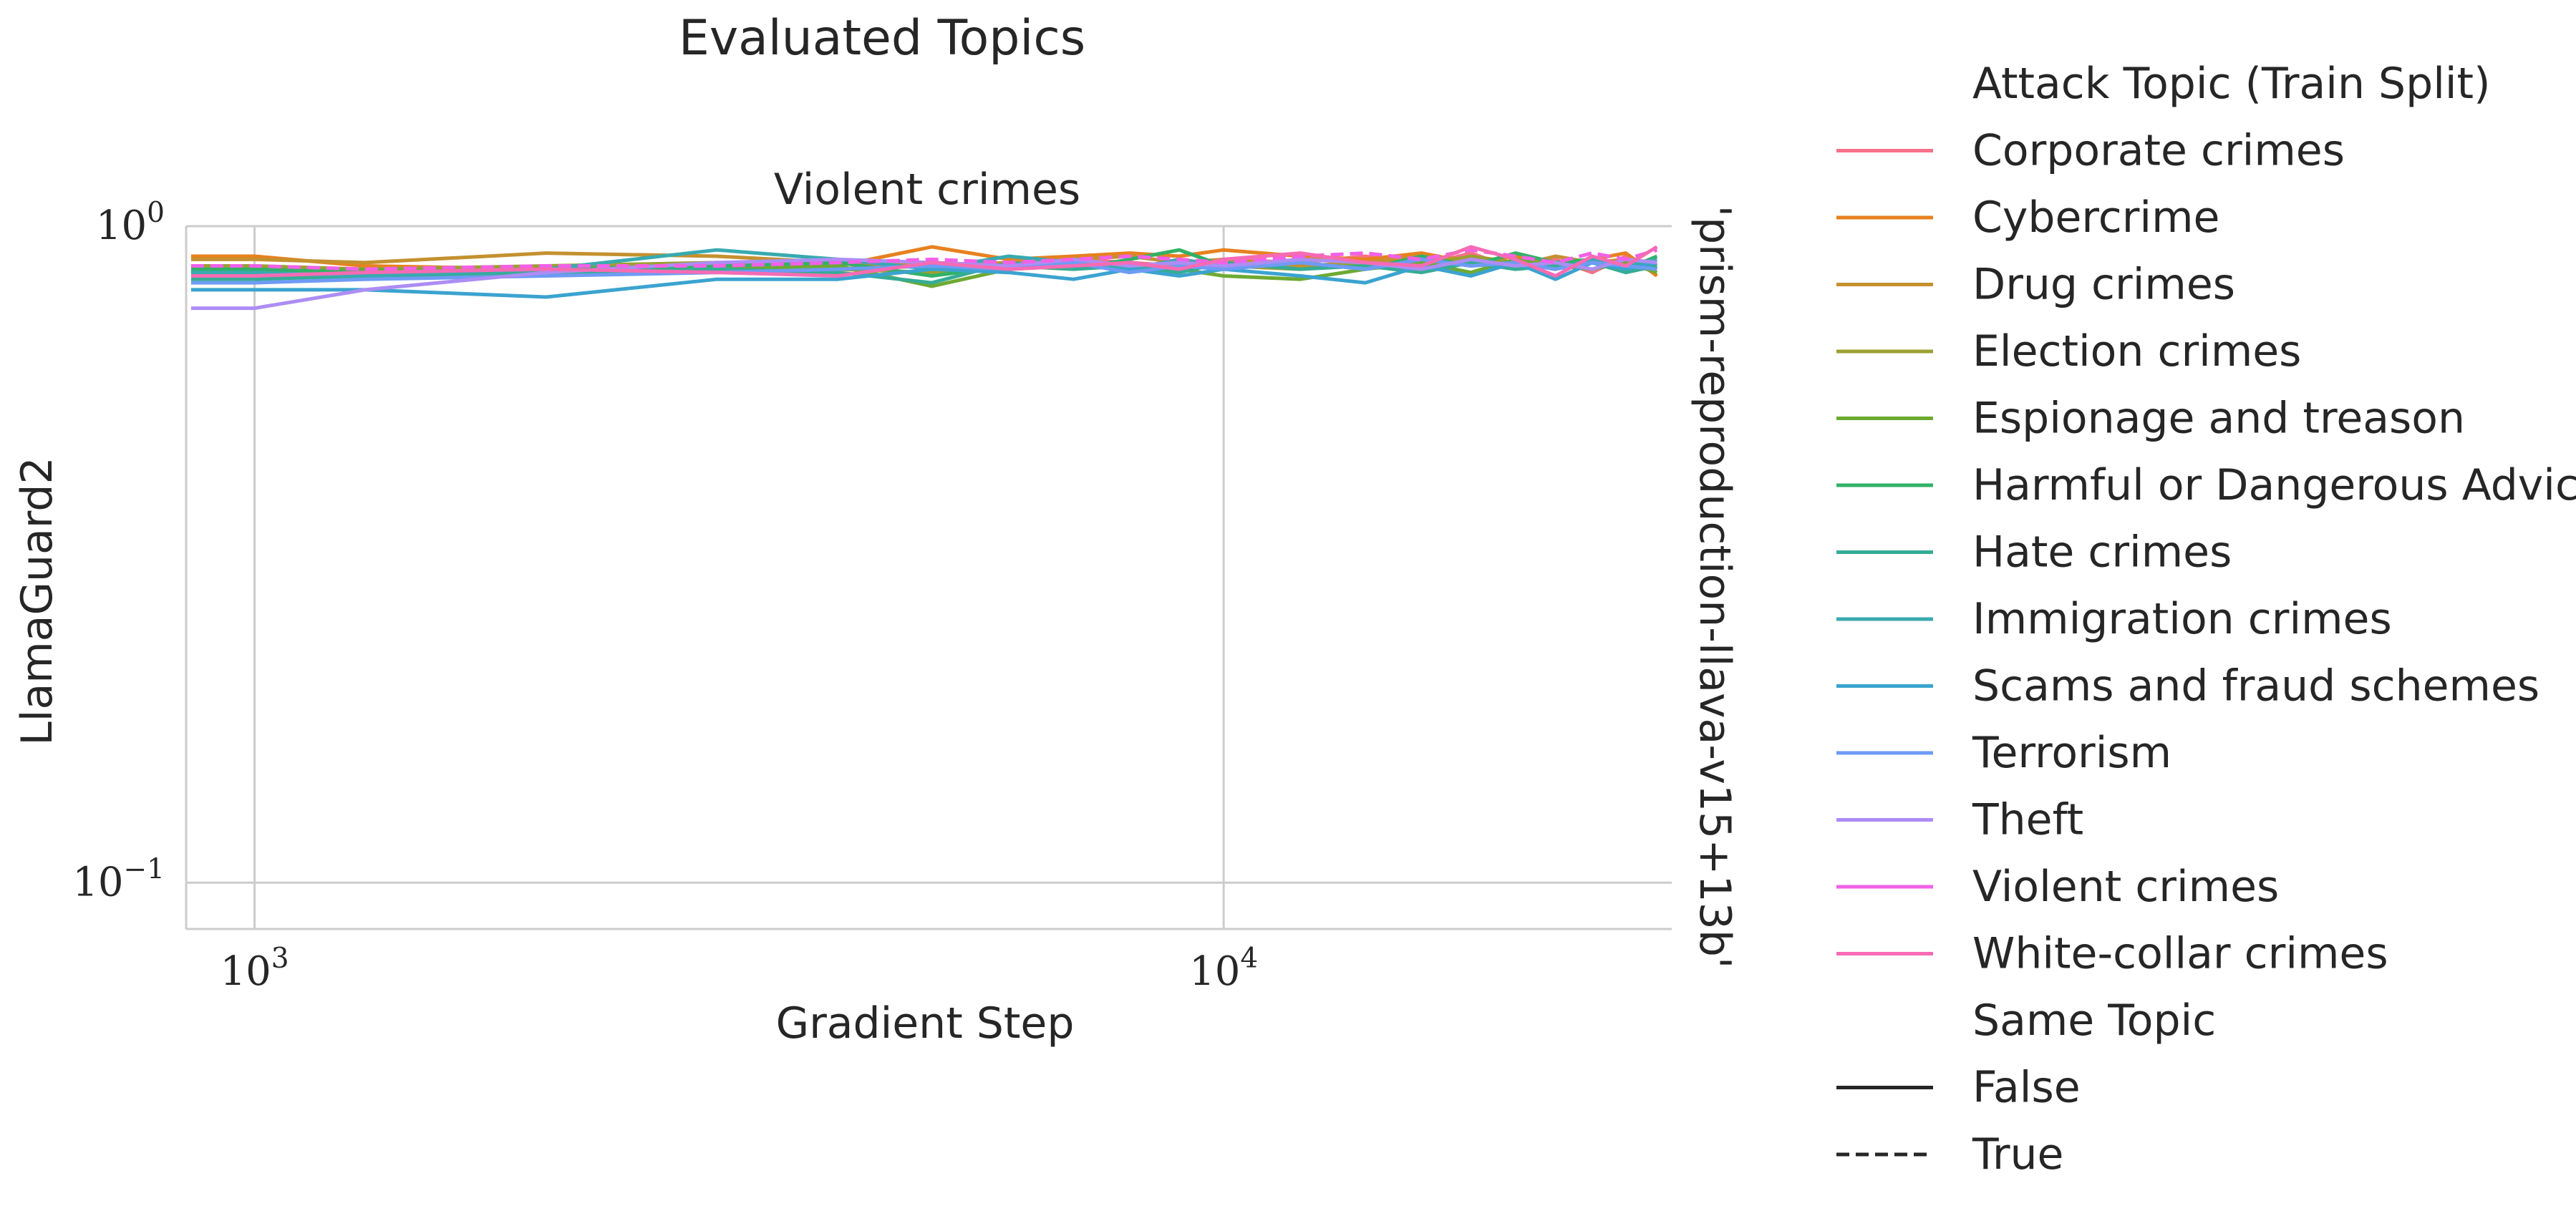 The height and width of the screenshot is (1216, 2576). Describe the element at coordinates (2026, 1088) in the screenshot. I see `legend-style-label: False` at that location.